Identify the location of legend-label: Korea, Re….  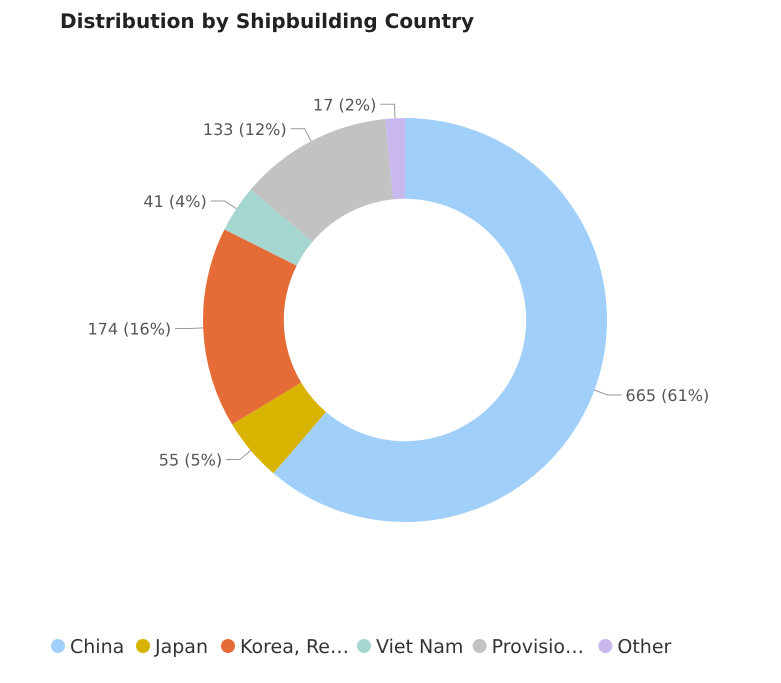
(294, 647).